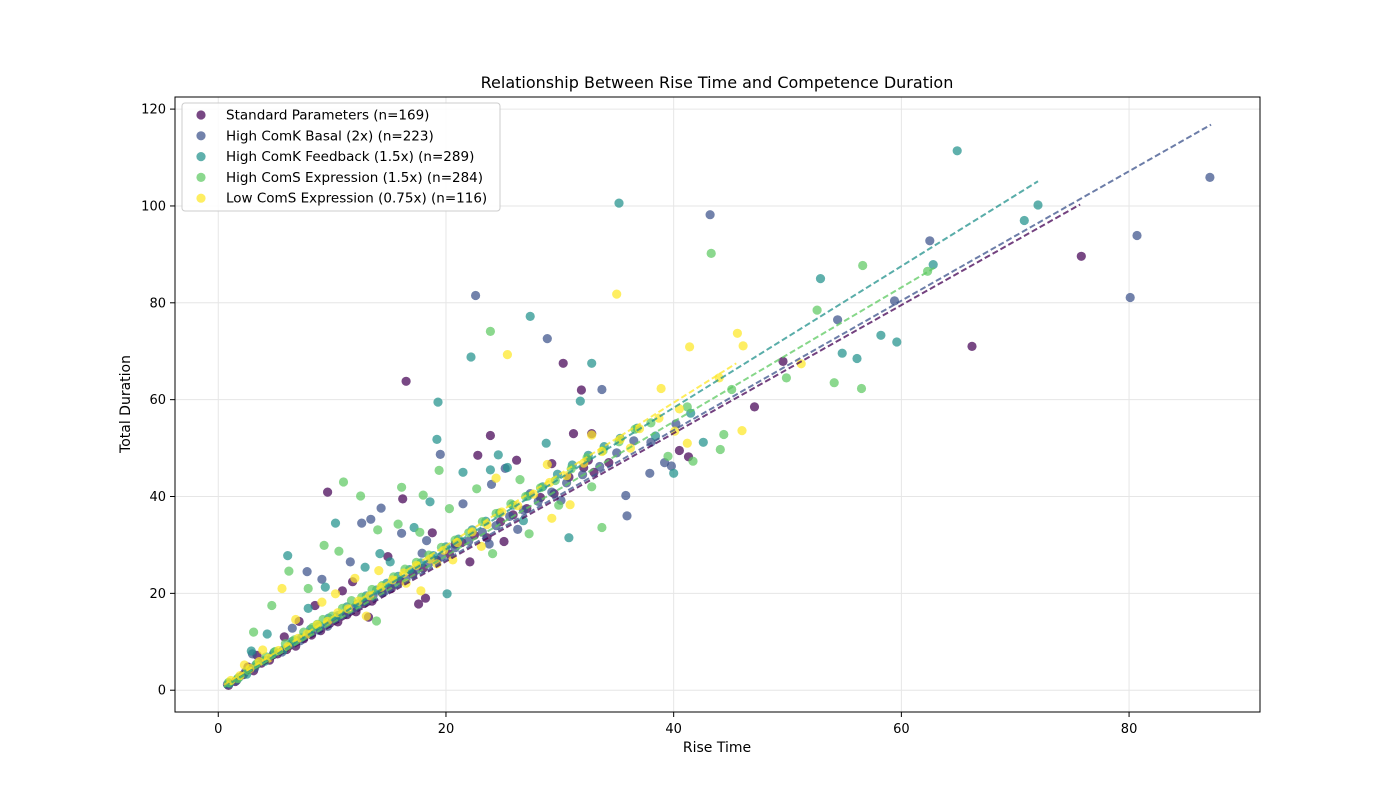  Describe the element at coordinates (218, 729) in the screenshot. I see `x-tick-label: 0` at that location.